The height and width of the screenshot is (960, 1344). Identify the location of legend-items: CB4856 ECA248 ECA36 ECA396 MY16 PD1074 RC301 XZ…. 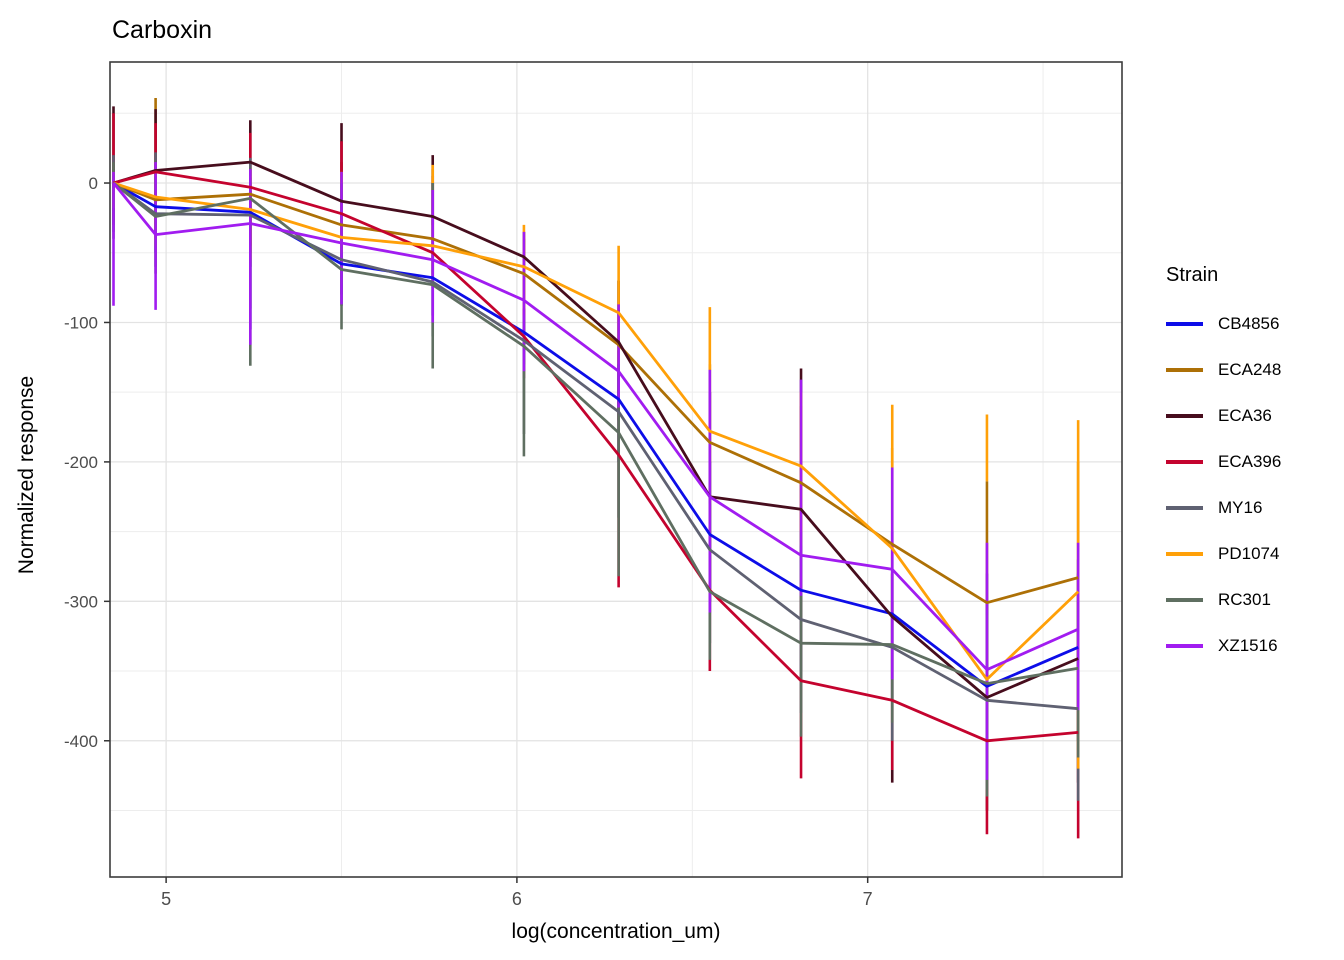
(1223, 485).